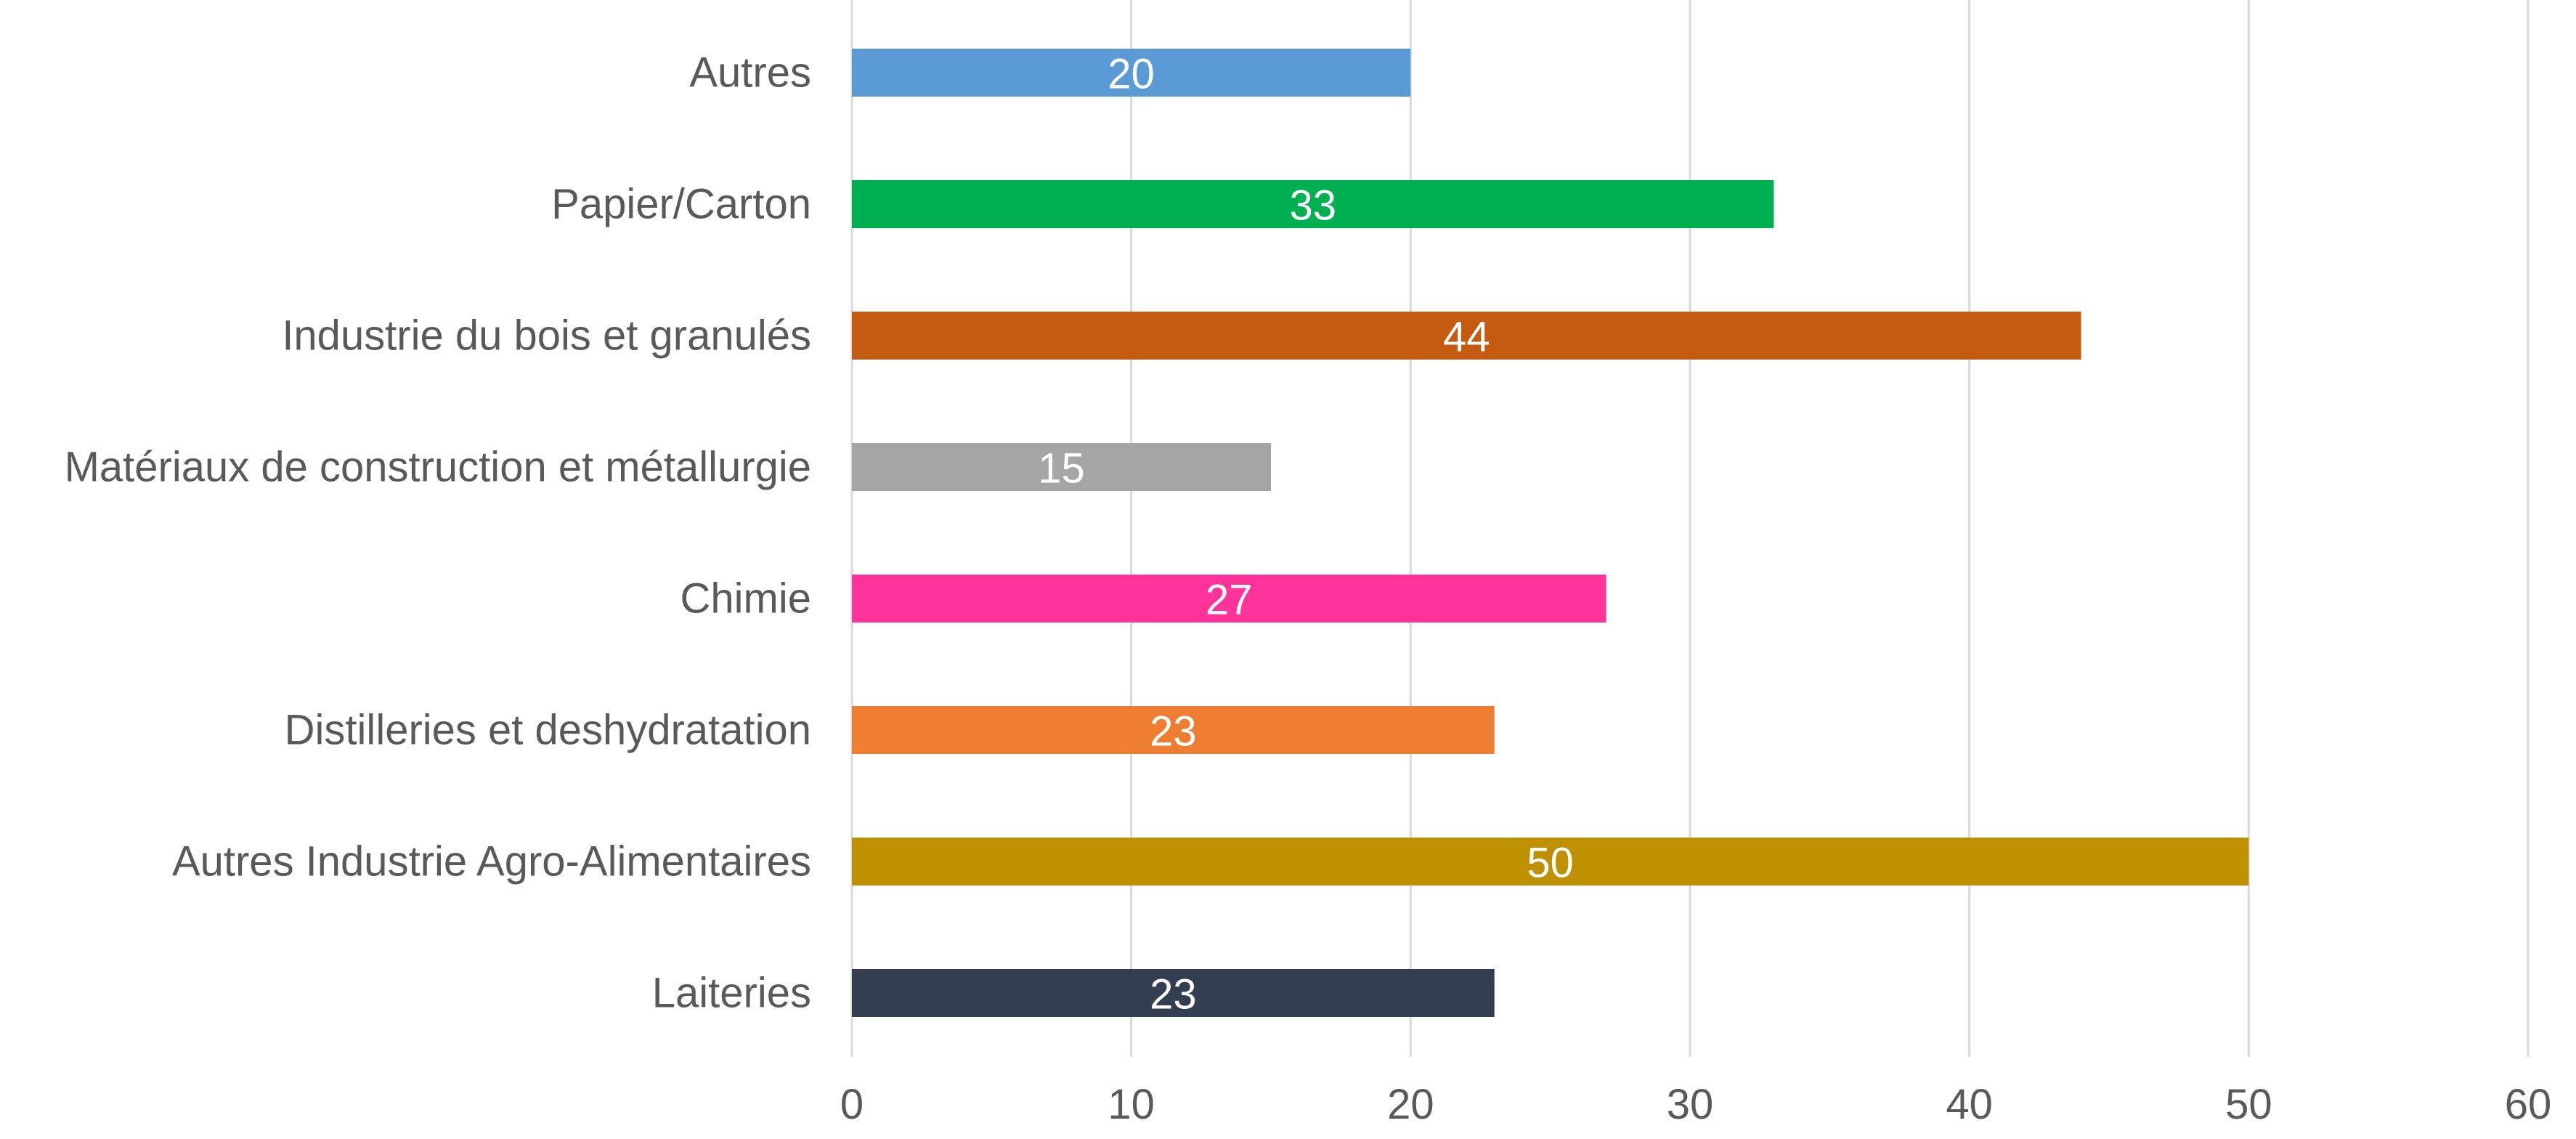  I want to click on data-label: 27, so click(1229, 600).